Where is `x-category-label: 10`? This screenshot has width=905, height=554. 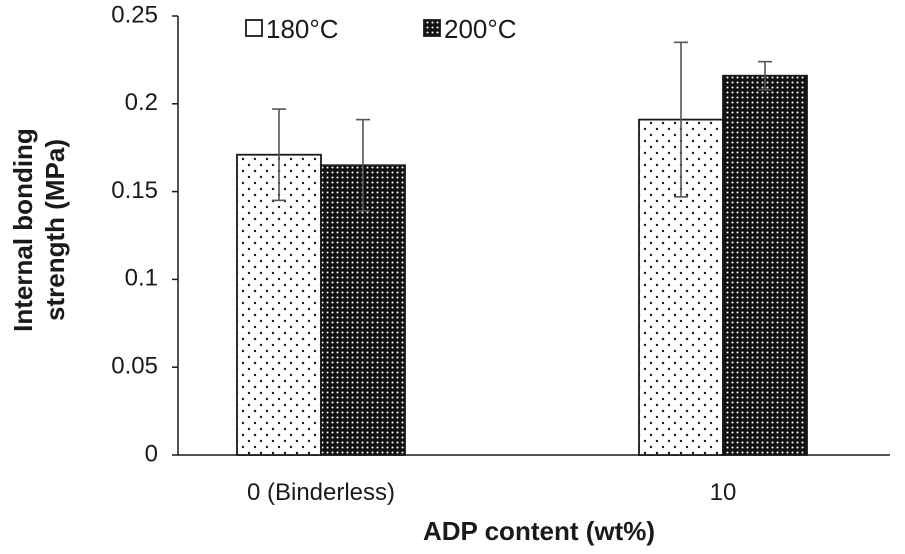 x-category-label: 10 is located at coordinates (723, 492).